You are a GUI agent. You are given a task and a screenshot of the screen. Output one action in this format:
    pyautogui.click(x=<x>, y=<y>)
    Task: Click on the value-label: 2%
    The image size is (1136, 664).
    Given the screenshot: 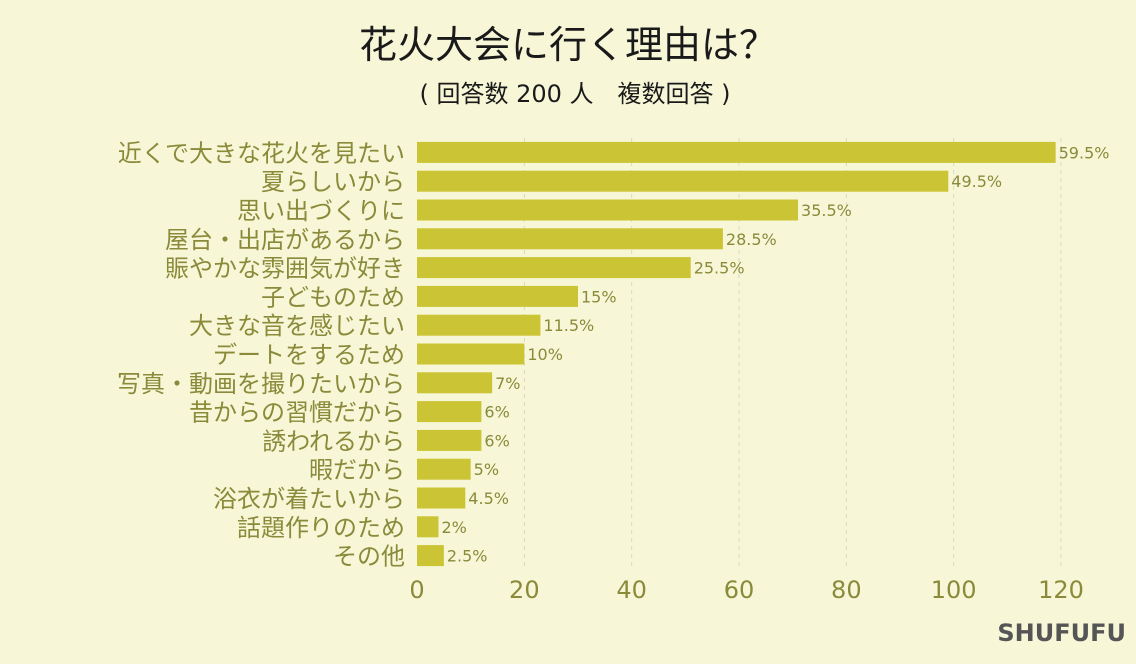 What is the action you would take?
    pyautogui.click(x=453, y=527)
    